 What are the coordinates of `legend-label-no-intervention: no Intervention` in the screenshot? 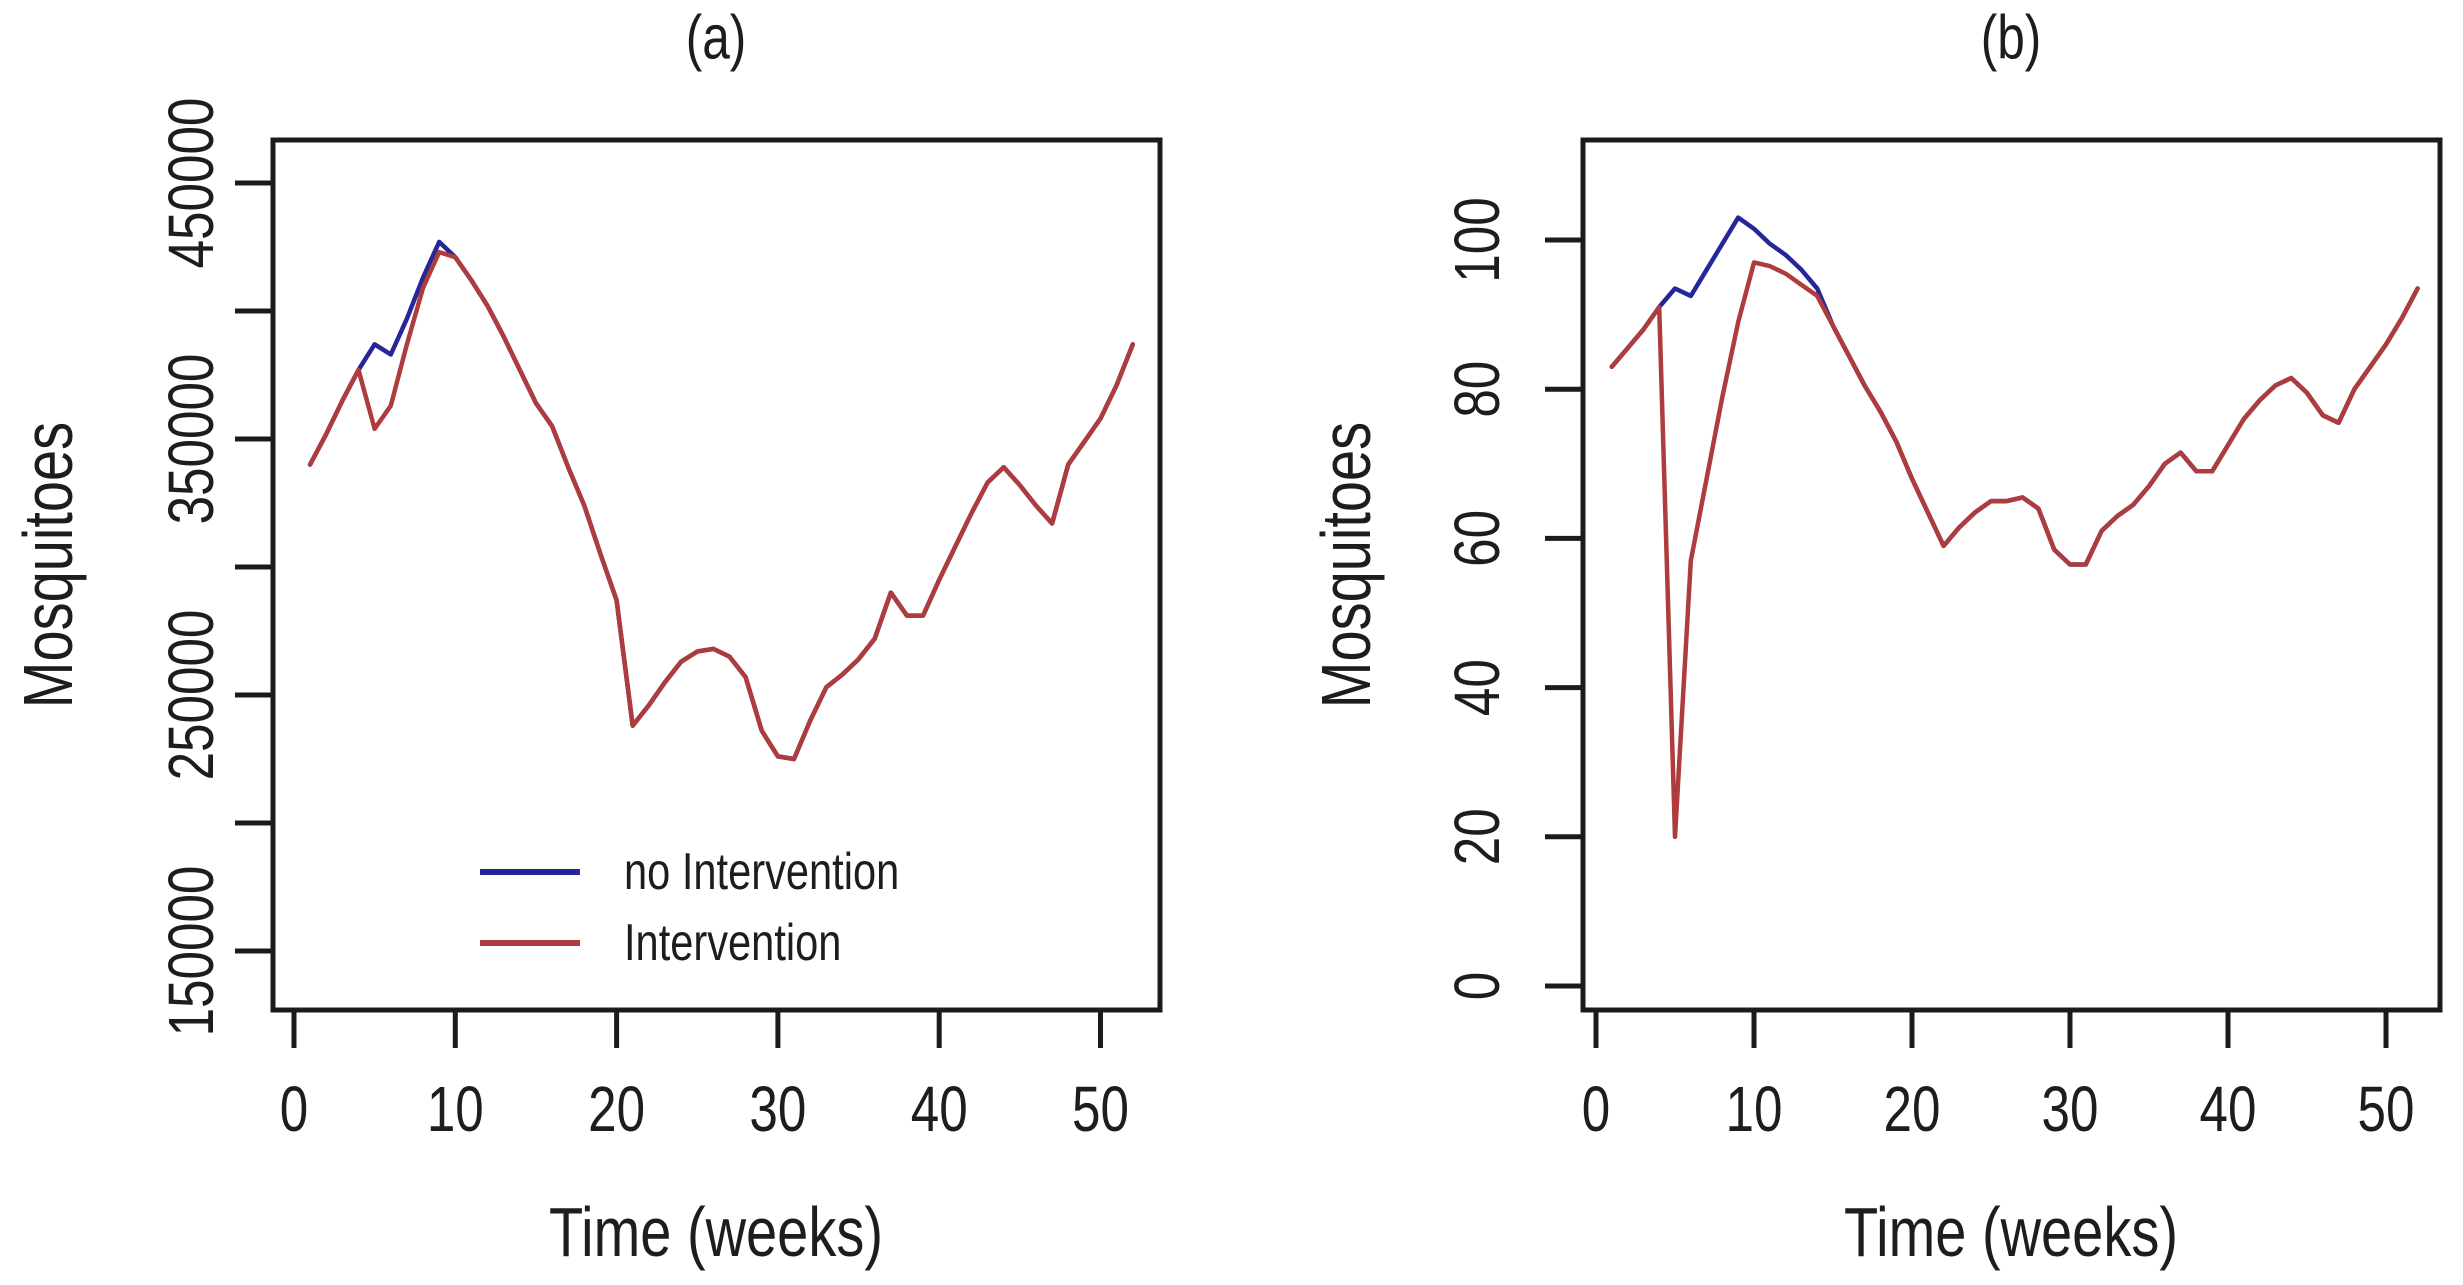 It's located at (762, 872).